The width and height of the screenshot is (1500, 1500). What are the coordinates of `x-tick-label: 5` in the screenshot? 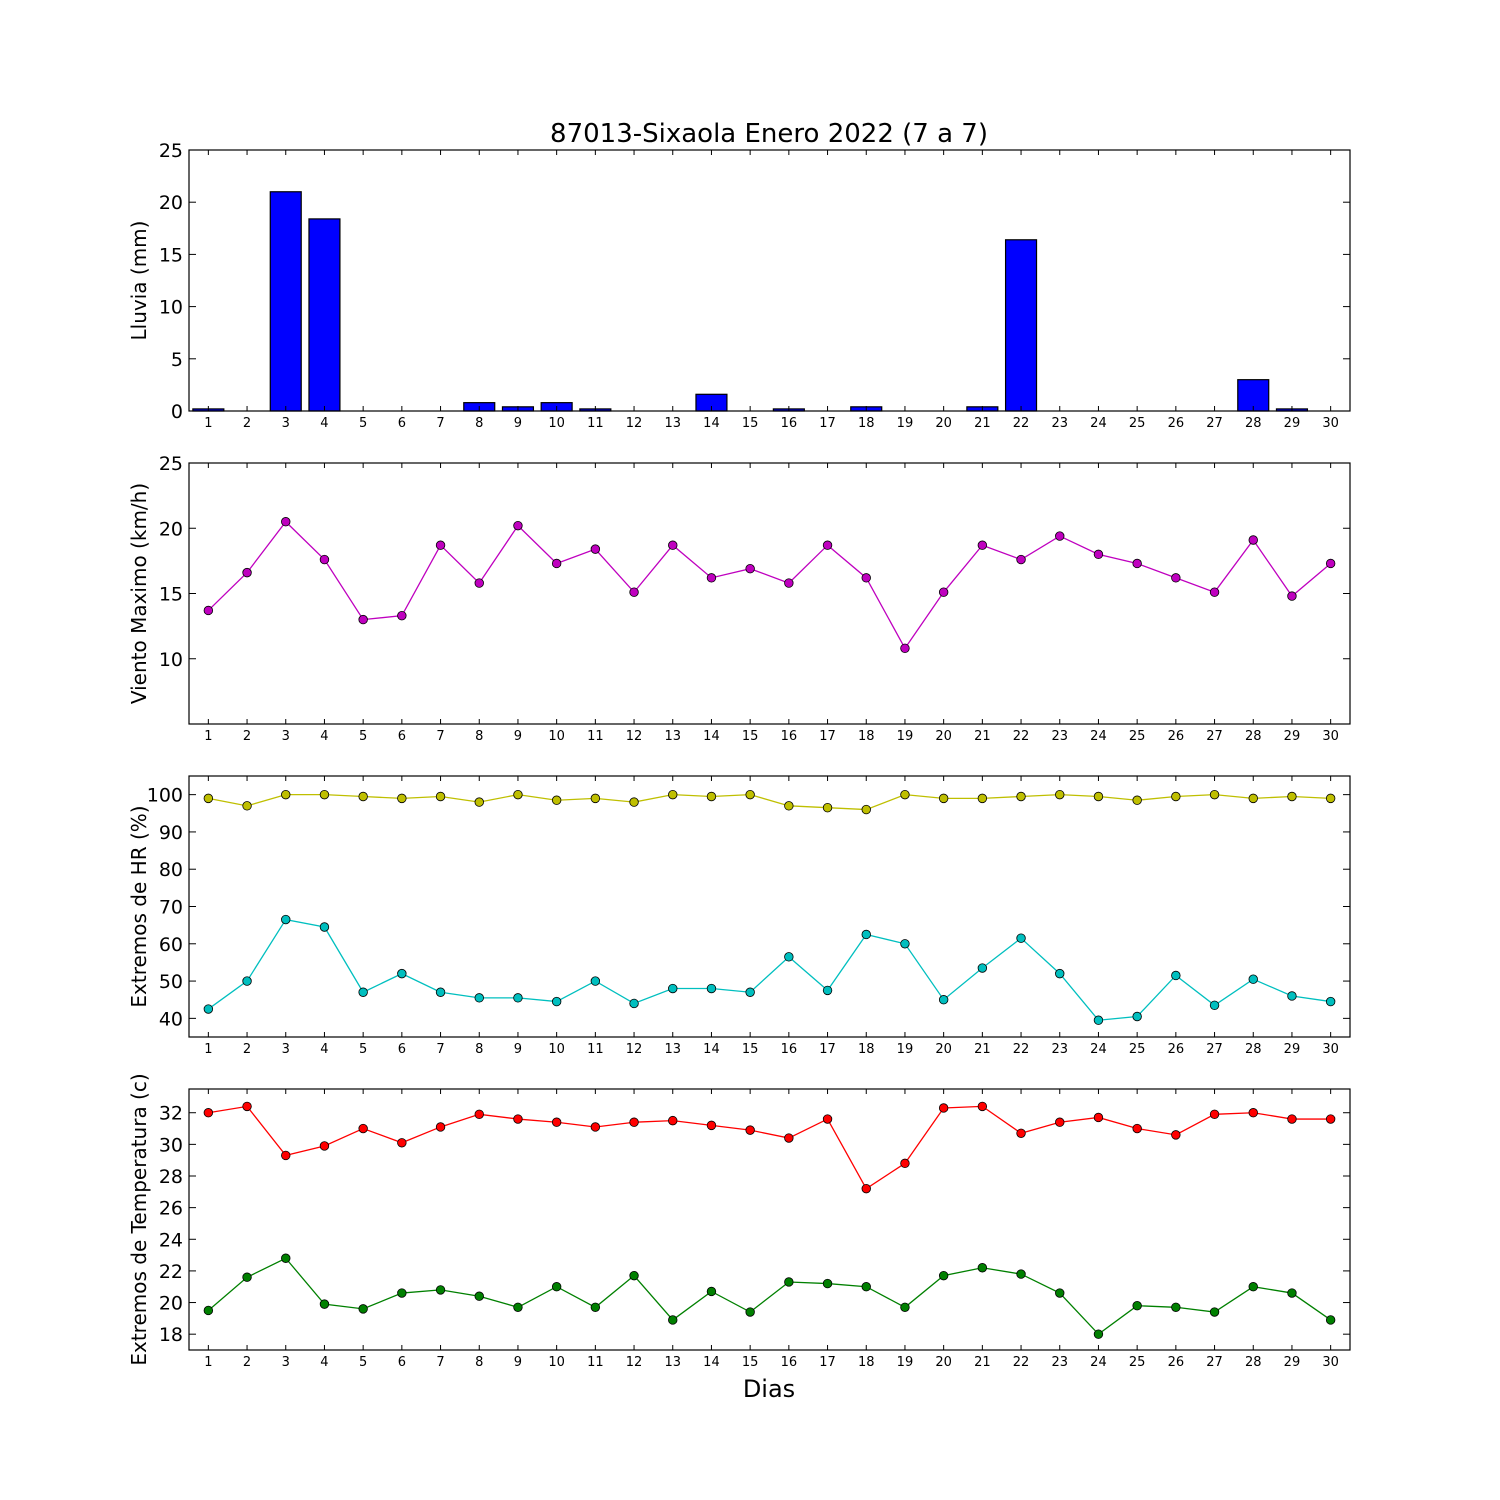 It's located at (363, 1049).